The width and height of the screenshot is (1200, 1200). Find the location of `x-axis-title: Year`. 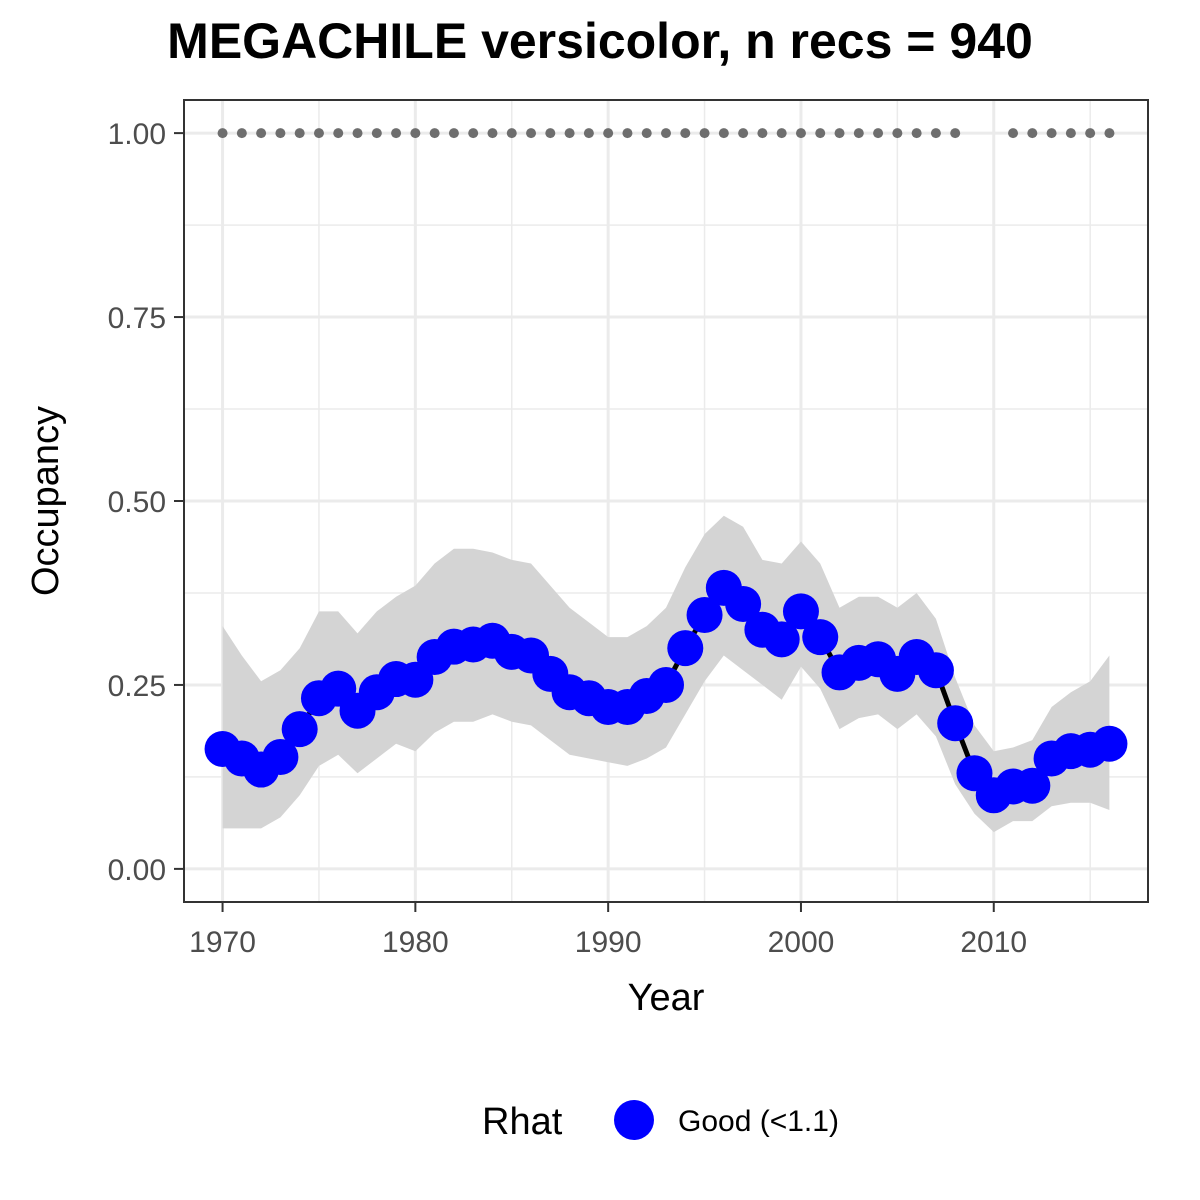

x-axis-title: Year is located at coordinates (666, 998).